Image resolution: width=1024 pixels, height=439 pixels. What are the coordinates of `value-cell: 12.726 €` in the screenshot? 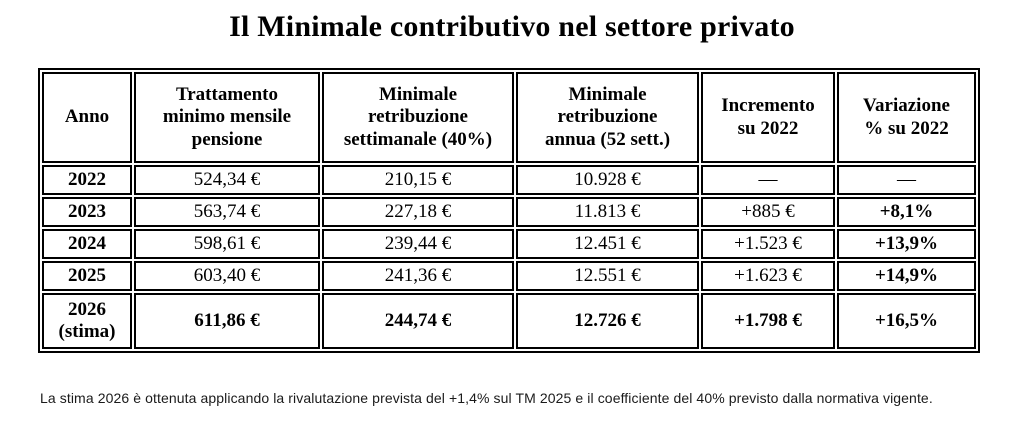 It's located at (607, 321).